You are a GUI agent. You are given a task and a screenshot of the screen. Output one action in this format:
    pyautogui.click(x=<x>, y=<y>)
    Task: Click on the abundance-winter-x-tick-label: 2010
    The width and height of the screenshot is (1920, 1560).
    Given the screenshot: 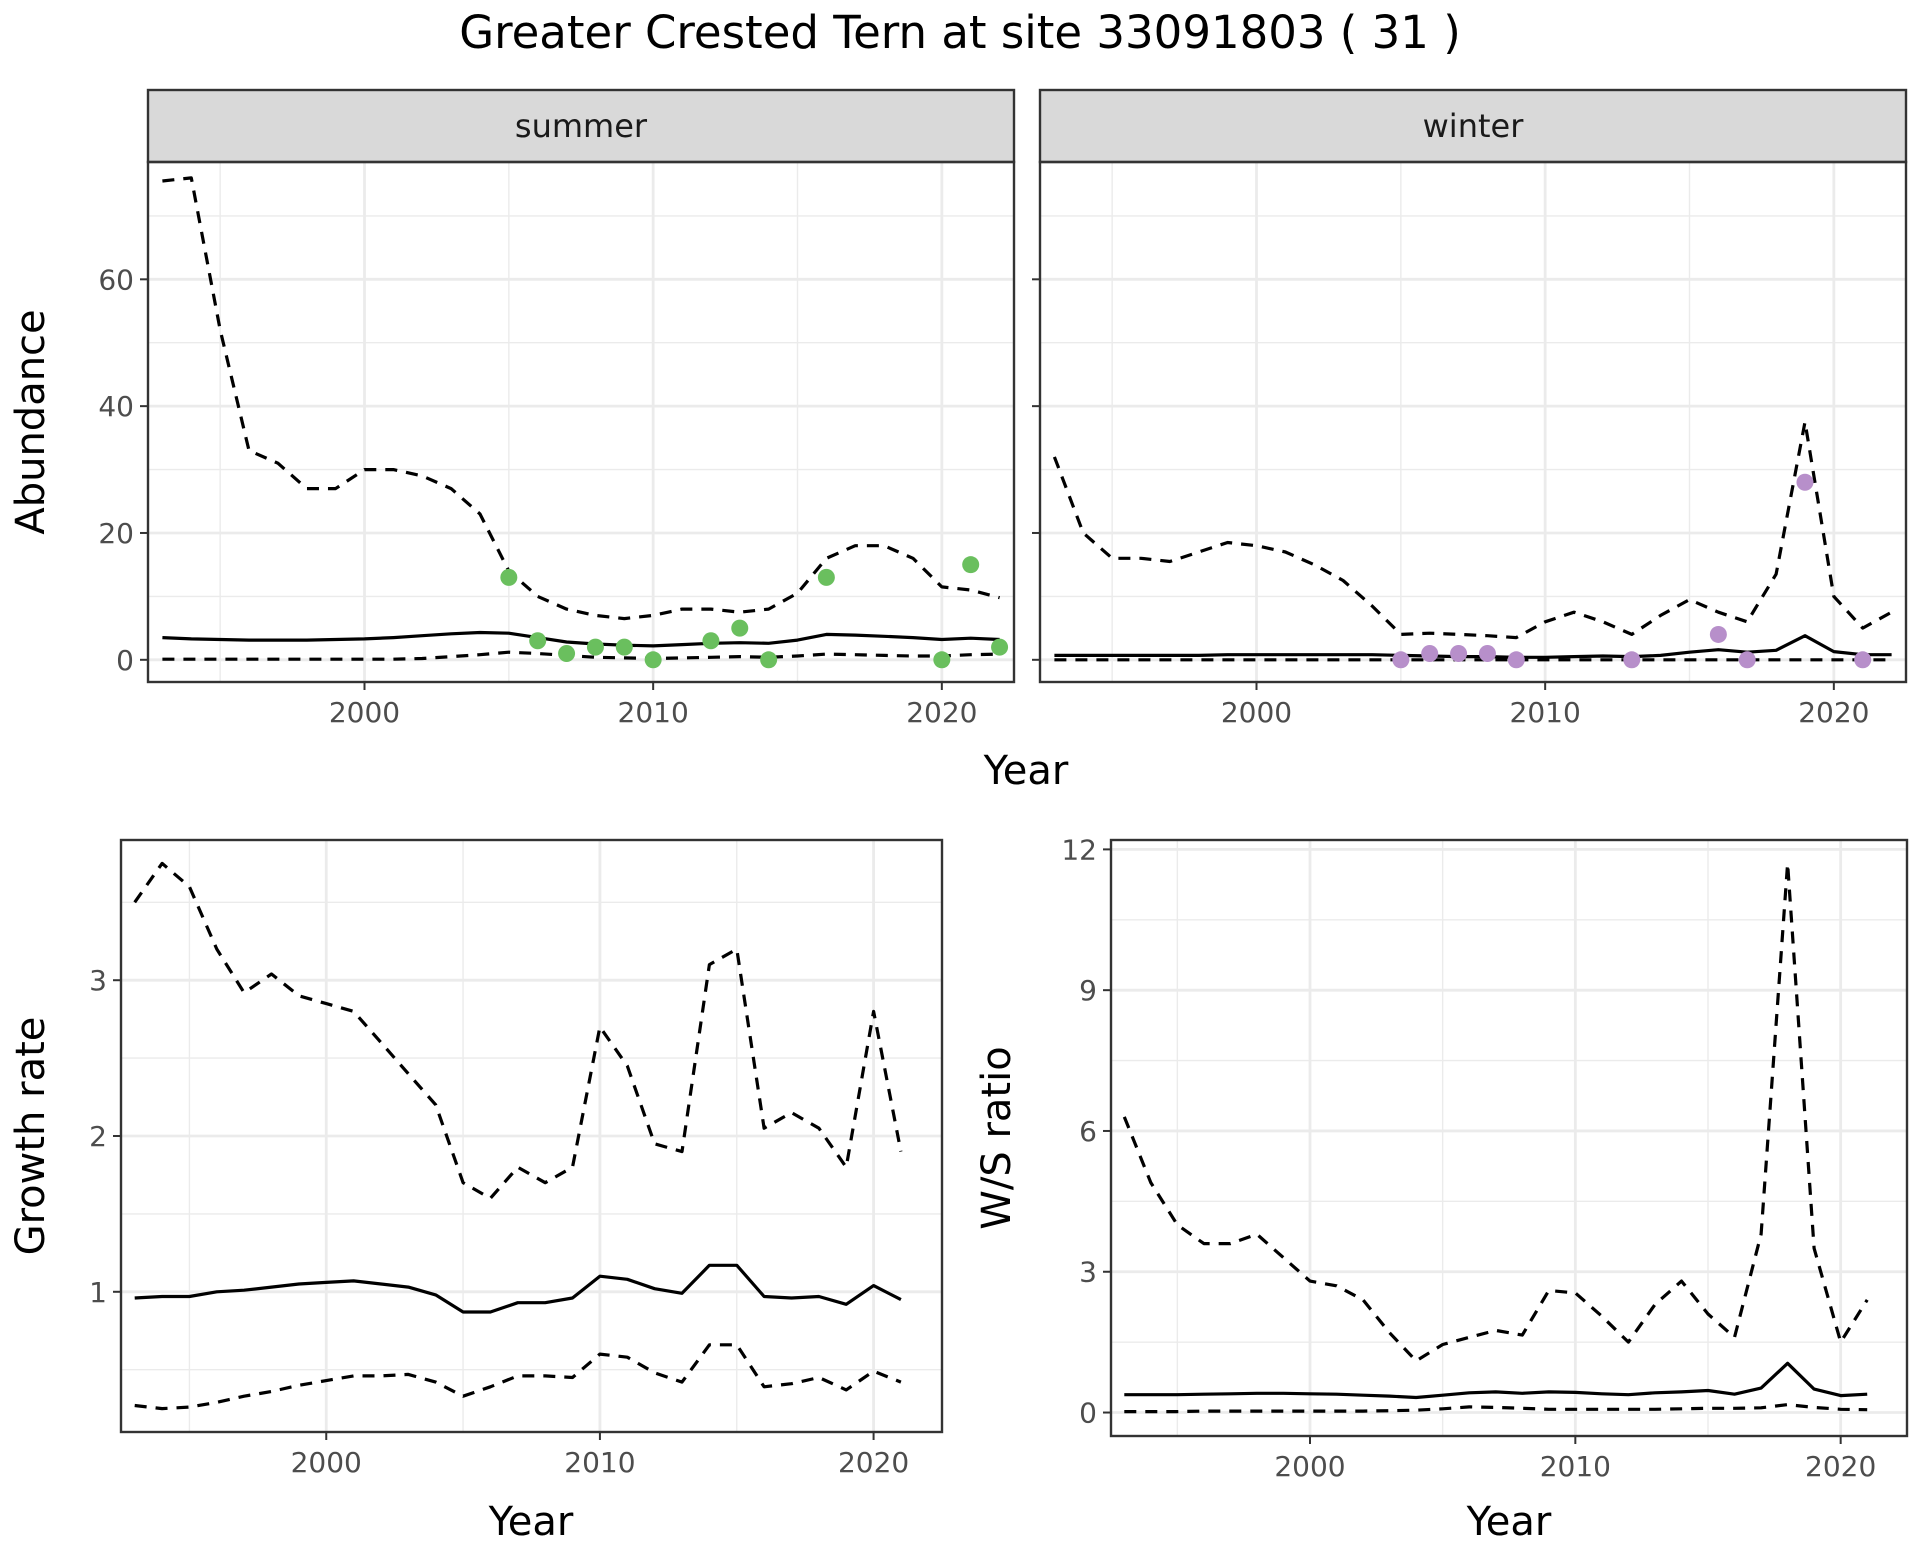 What is the action you would take?
    pyautogui.click(x=1545, y=712)
    